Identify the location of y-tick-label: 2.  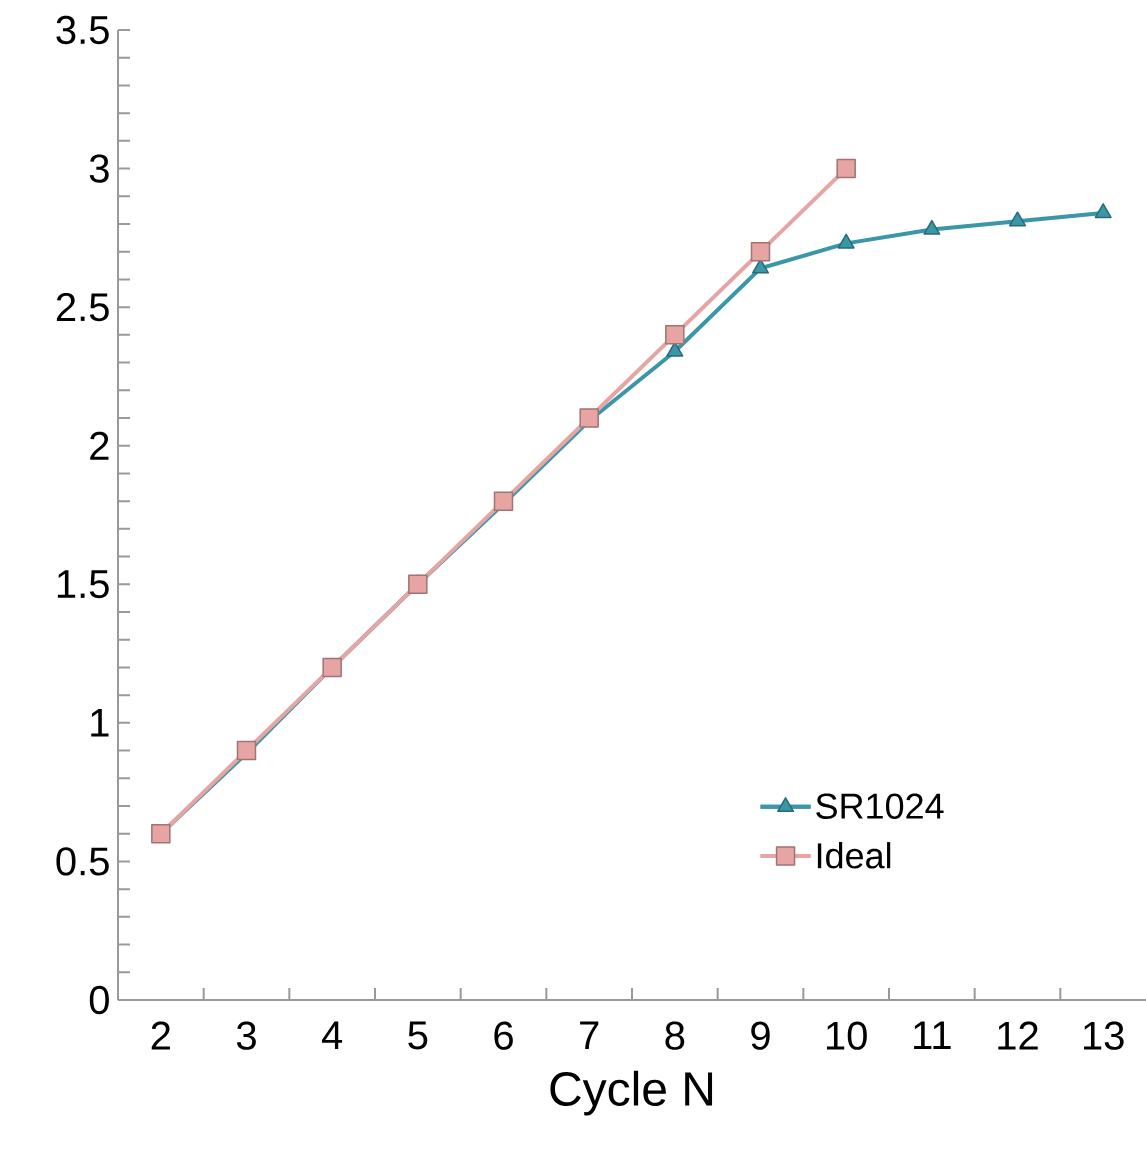
(99, 445).